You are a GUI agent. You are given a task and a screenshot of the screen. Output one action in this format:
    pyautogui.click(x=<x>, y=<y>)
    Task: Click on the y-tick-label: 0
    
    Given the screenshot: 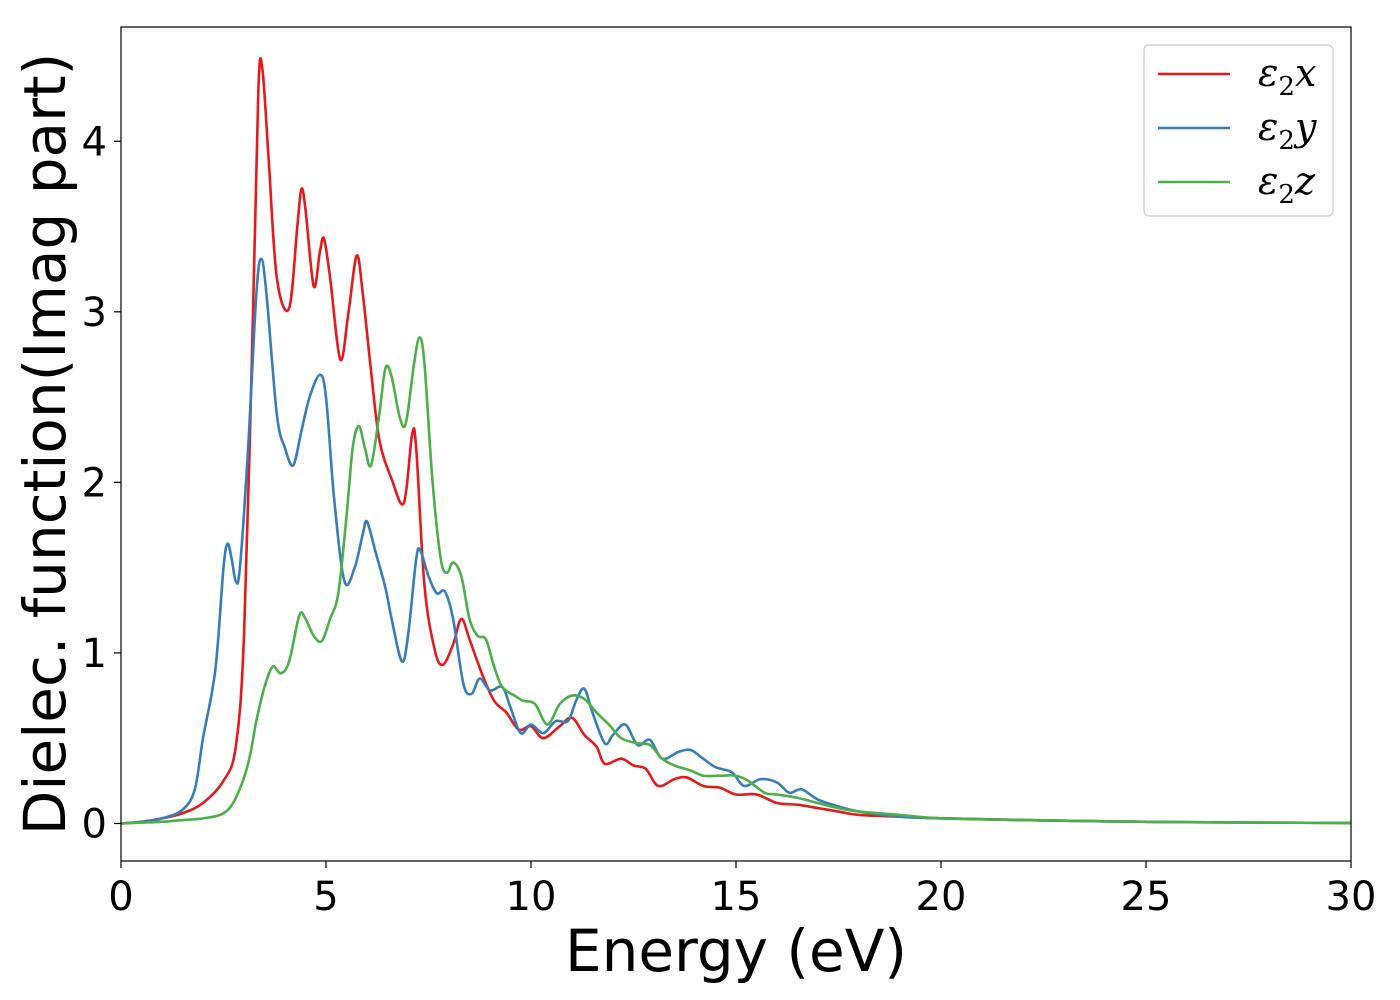 What is the action you would take?
    pyautogui.click(x=94, y=824)
    